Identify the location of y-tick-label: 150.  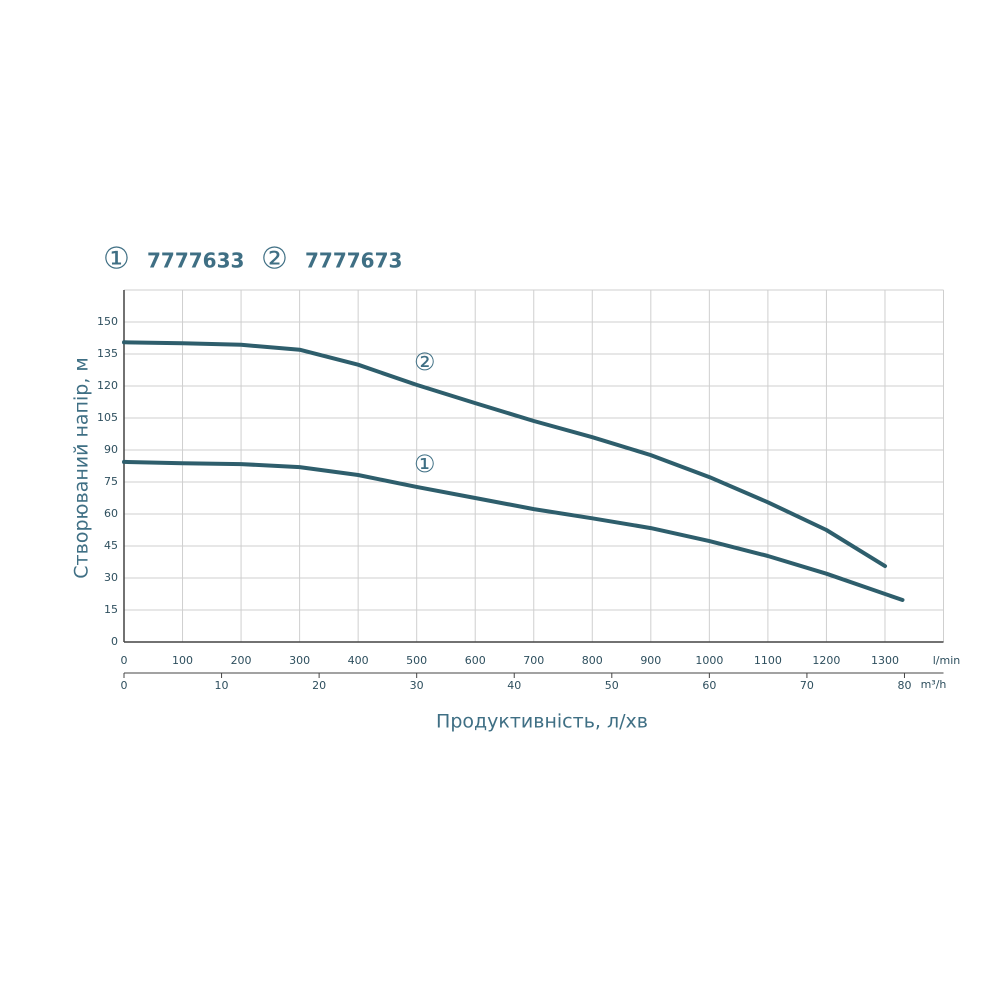
(107, 321).